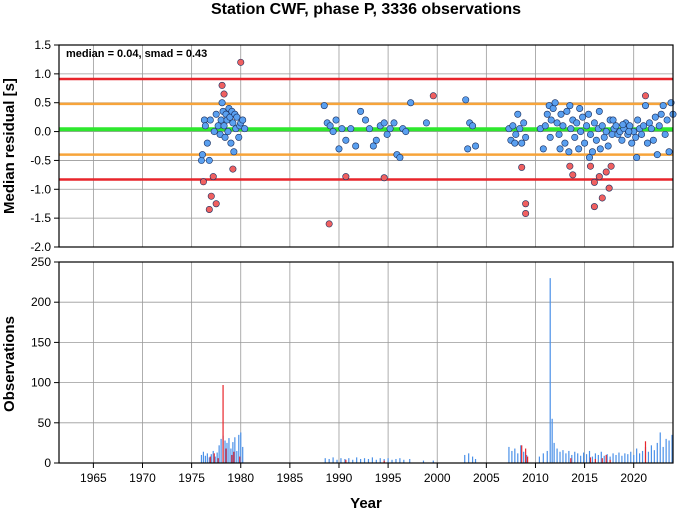 The image size is (678, 511). What do you see at coordinates (191, 478) in the screenshot?
I see `x-tick-label: 1975` at bounding box center [191, 478].